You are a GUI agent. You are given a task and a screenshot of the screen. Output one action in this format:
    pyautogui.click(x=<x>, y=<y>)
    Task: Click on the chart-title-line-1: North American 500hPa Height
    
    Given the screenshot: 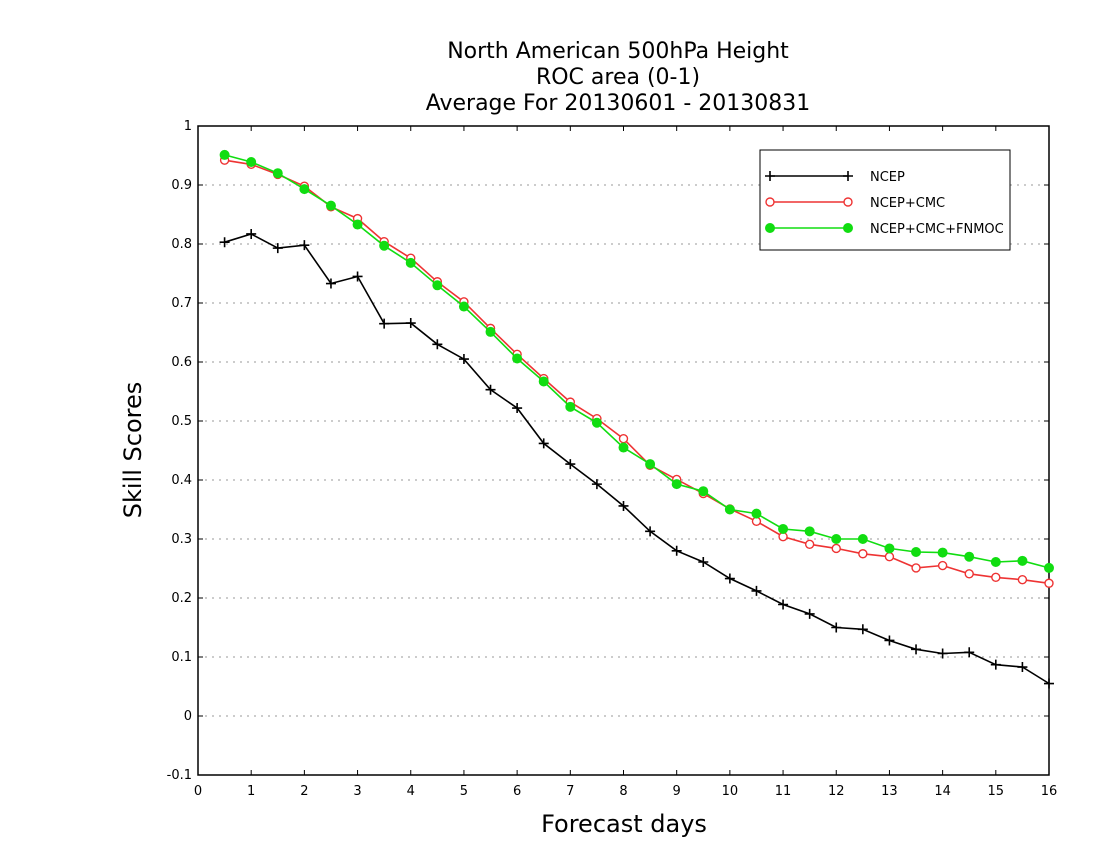 What is the action you would take?
    pyautogui.click(x=618, y=51)
    